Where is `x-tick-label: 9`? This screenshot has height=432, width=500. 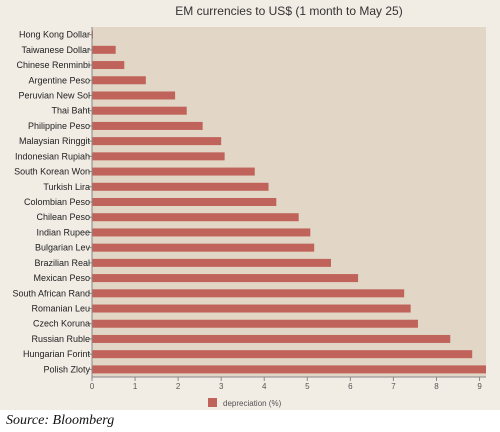 x-tick-label: 9 is located at coordinates (479, 386).